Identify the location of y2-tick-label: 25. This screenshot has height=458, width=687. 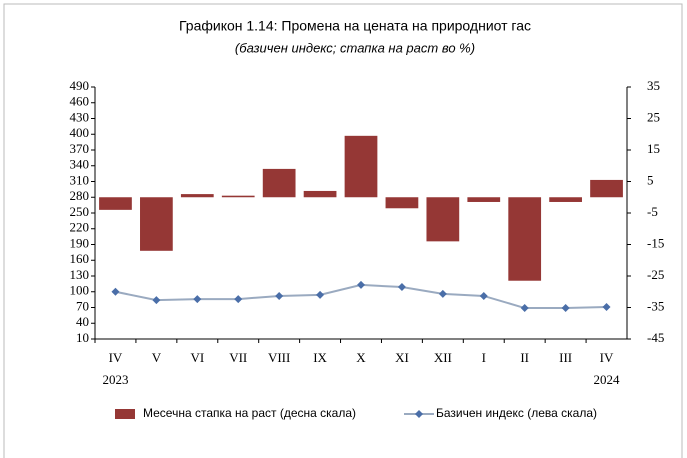
(653, 116).